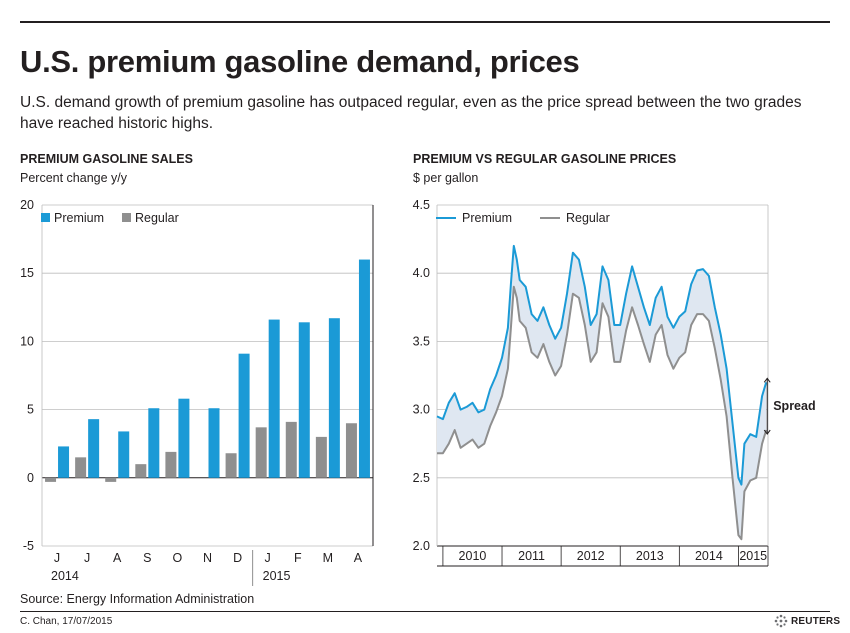 This screenshot has width=850, height=633. What do you see at coordinates (28, 546) in the screenshot?
I see `y-tick-label: -5` at bounding box center [28, 546].